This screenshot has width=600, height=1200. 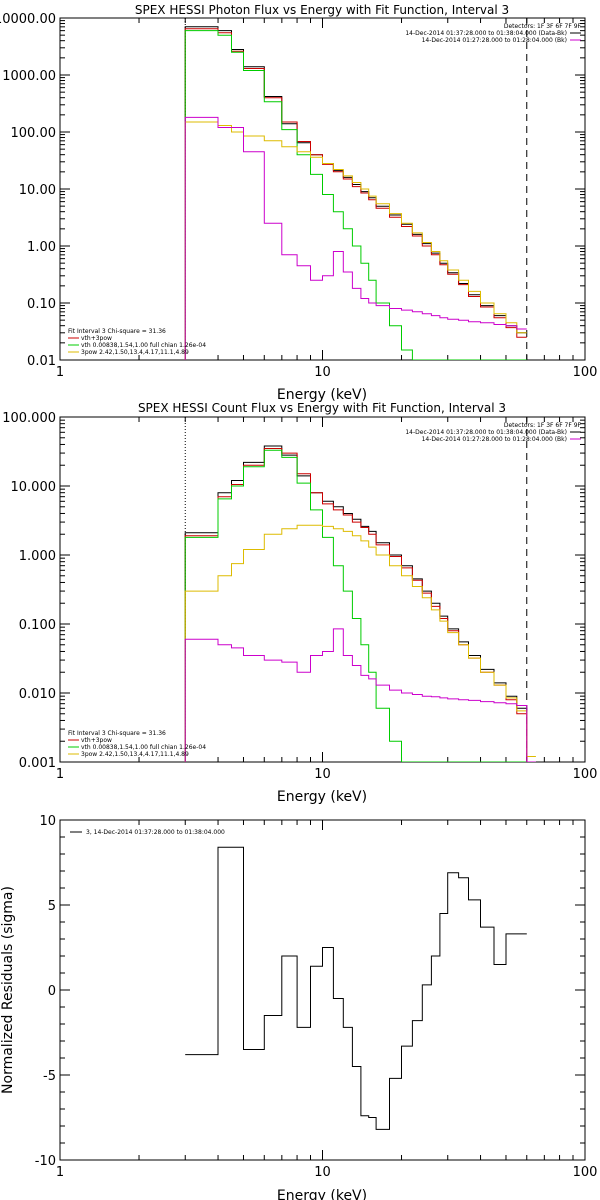 I want to click on residuals-x-axis-label: Energy (keV), so click(x=322, y=1194).